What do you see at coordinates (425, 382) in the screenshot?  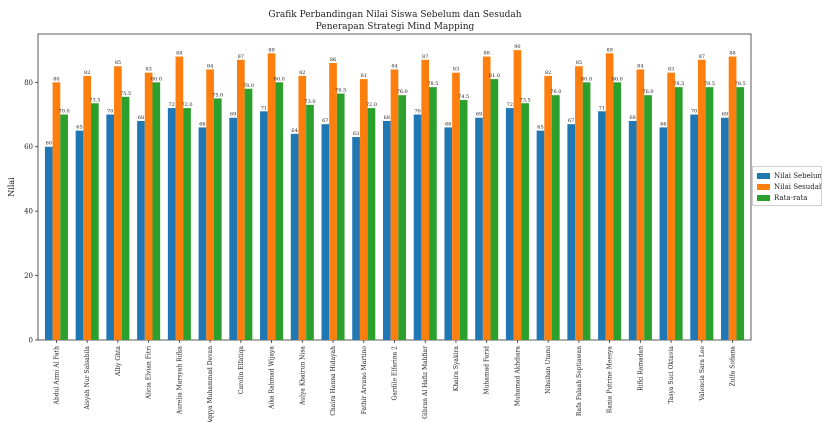 I see `x-tick-label: Gibran Al Hafiz Mahfiar` at bounding box center [425, 382].